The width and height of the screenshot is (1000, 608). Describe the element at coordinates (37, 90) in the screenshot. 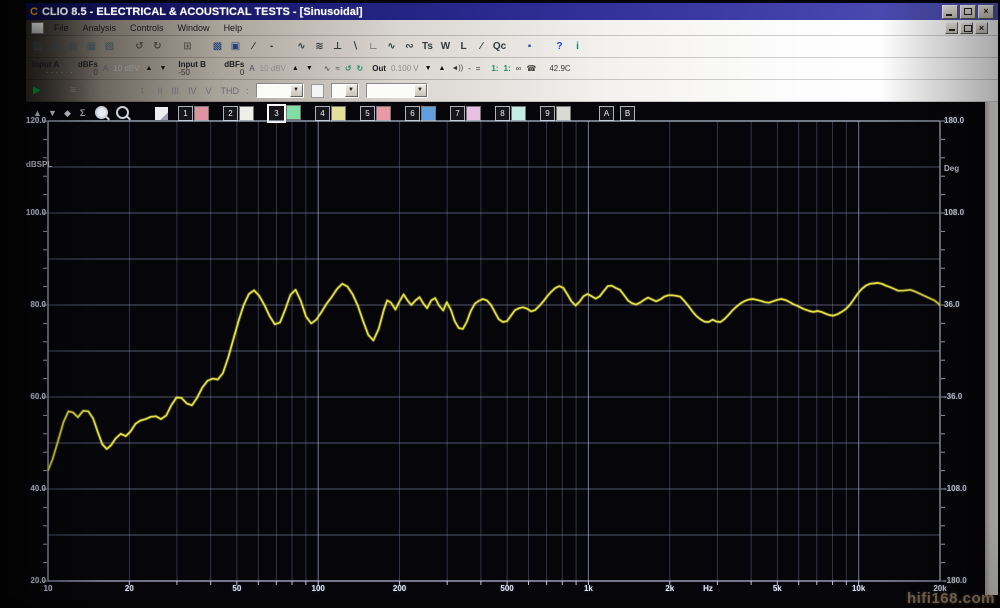

I see `play-button: ▶` at that location.